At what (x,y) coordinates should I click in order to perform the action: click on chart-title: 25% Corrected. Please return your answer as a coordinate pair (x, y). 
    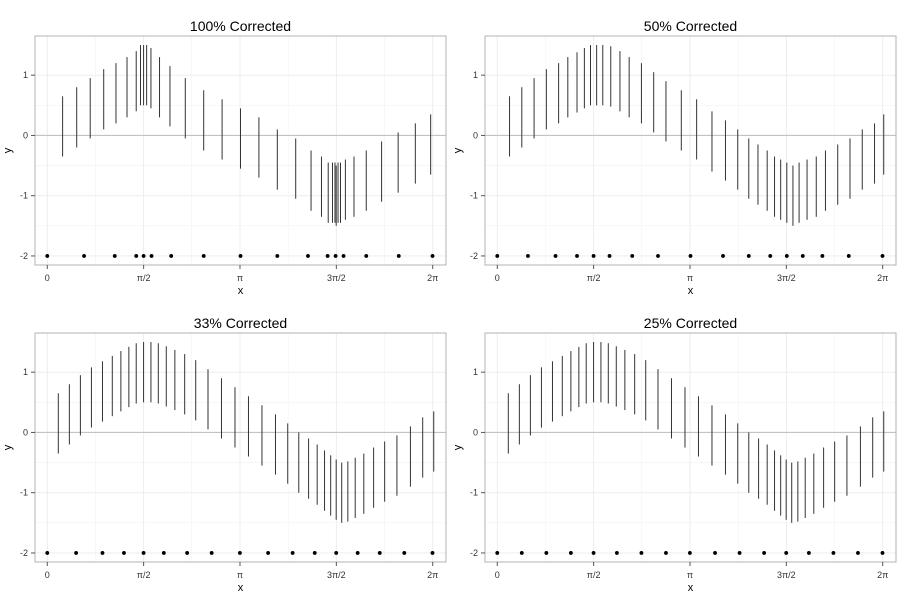
    Looking at the image, I should click on (690, 323).